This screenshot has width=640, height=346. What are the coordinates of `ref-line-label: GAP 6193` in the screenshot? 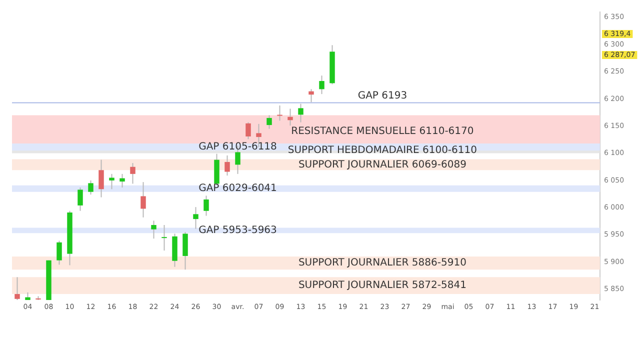 It's located at (383, 96).